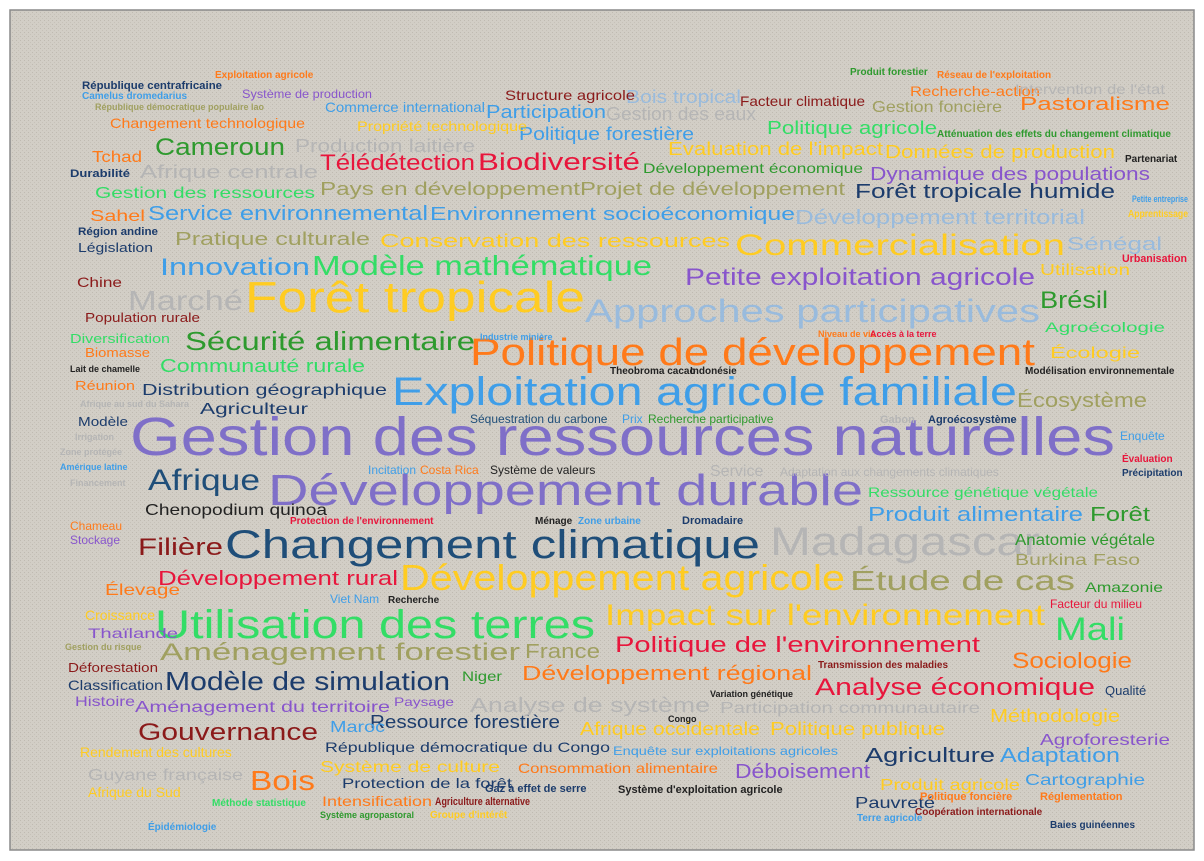 Image resolution: width=1204 pixels, height=861 pixels. I want to click on word: Classification, so click(115, 685).